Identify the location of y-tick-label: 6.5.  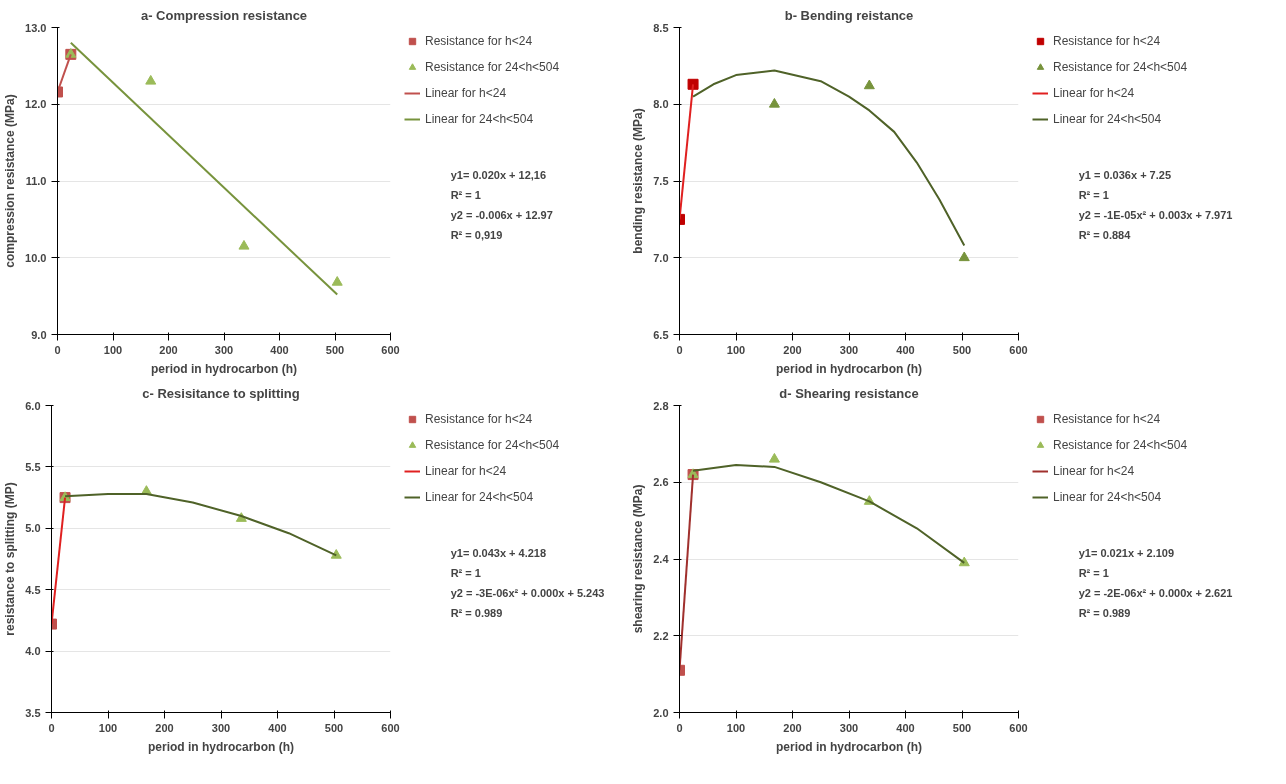
(661, 334).